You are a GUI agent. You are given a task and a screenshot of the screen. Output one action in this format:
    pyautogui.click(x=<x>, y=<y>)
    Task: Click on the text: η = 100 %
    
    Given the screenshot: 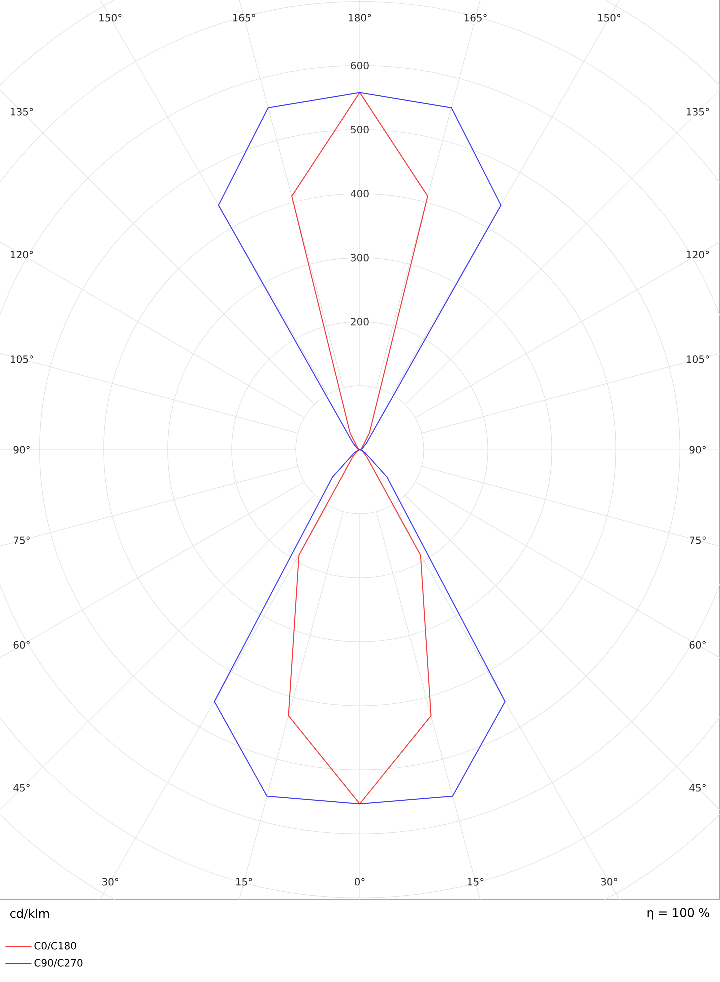 What is the action you would take?
    pyautogui.click(x=679, y=914)
    